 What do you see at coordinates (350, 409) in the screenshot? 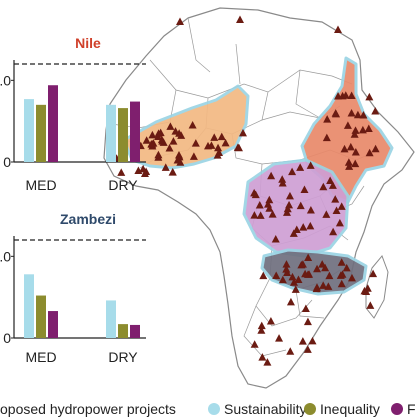
I see `legend-inequality-label: Inequality` at bounding box center [350, 409].